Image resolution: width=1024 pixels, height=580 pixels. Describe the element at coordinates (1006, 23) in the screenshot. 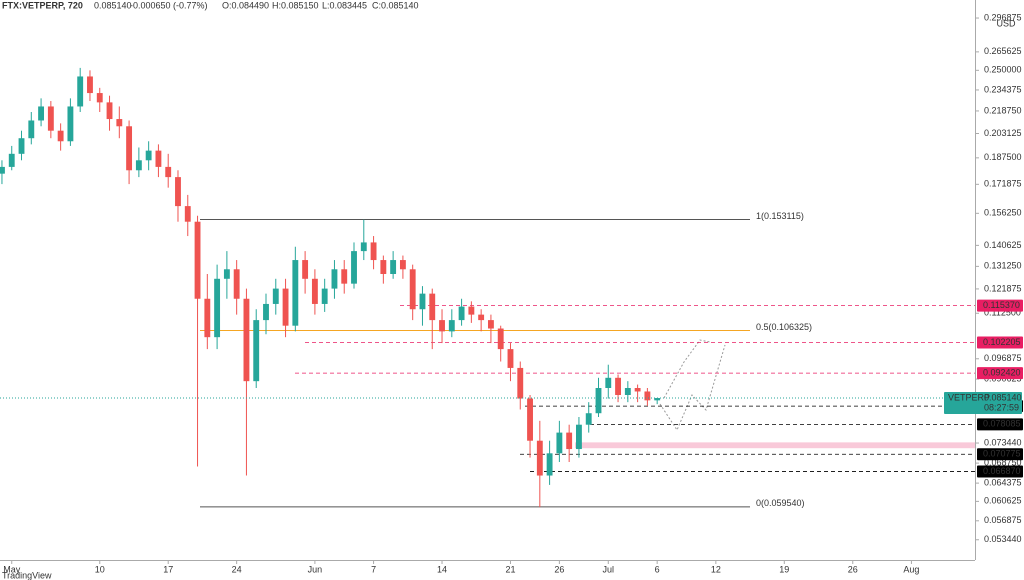

I see `currency: USD` at that location.